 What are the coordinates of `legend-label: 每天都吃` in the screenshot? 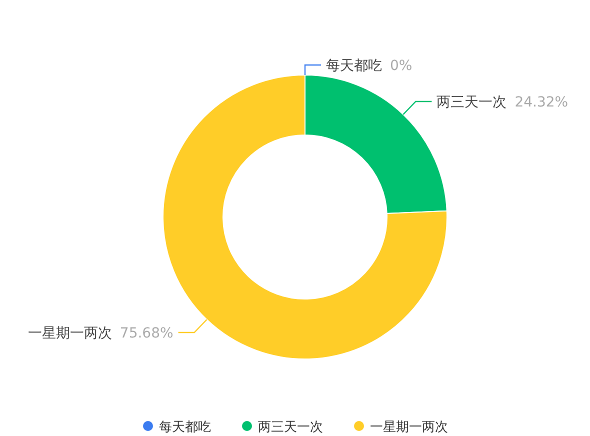 It's located at (354, 66).